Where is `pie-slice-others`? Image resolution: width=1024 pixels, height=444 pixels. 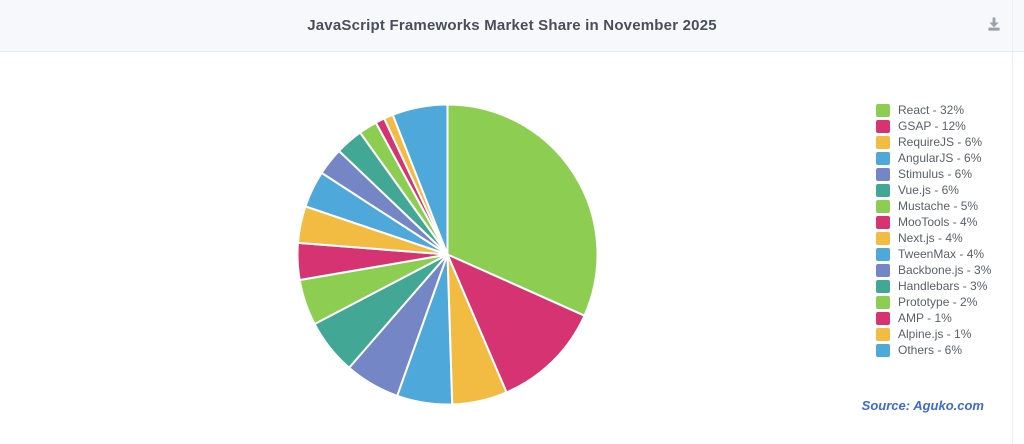 pie-slice-others is located at coordinates (420, 179).